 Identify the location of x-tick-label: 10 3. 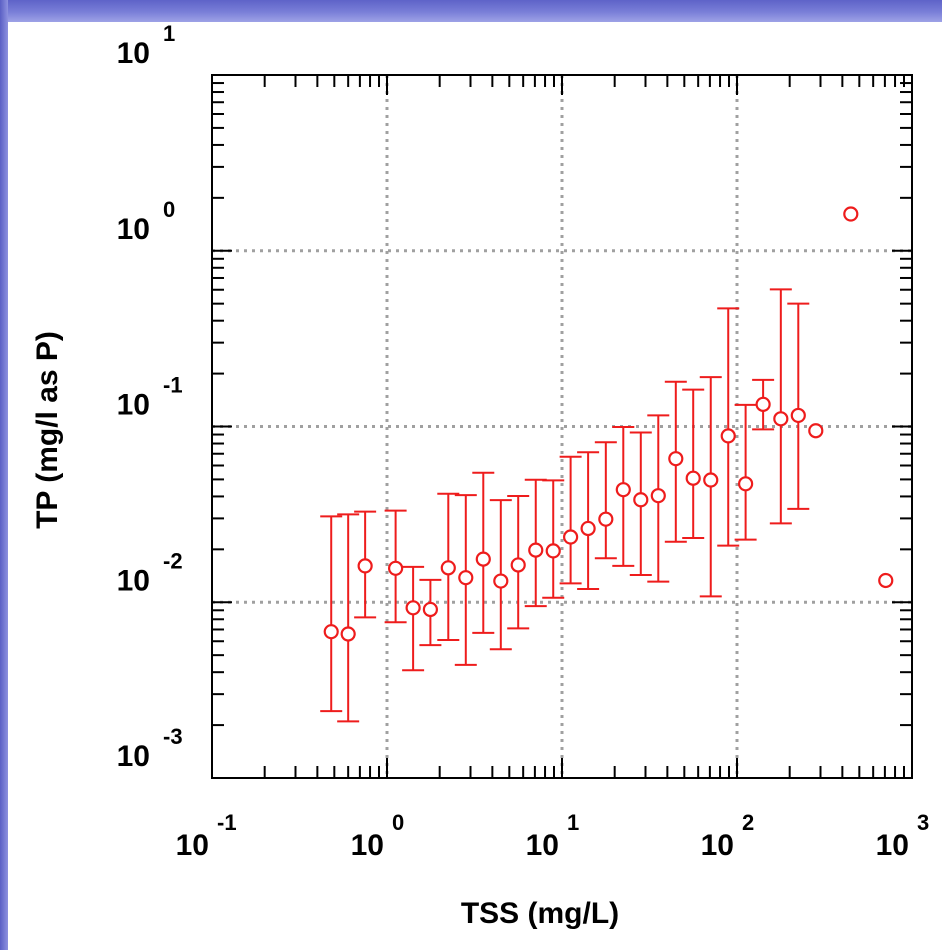
(903, 836).